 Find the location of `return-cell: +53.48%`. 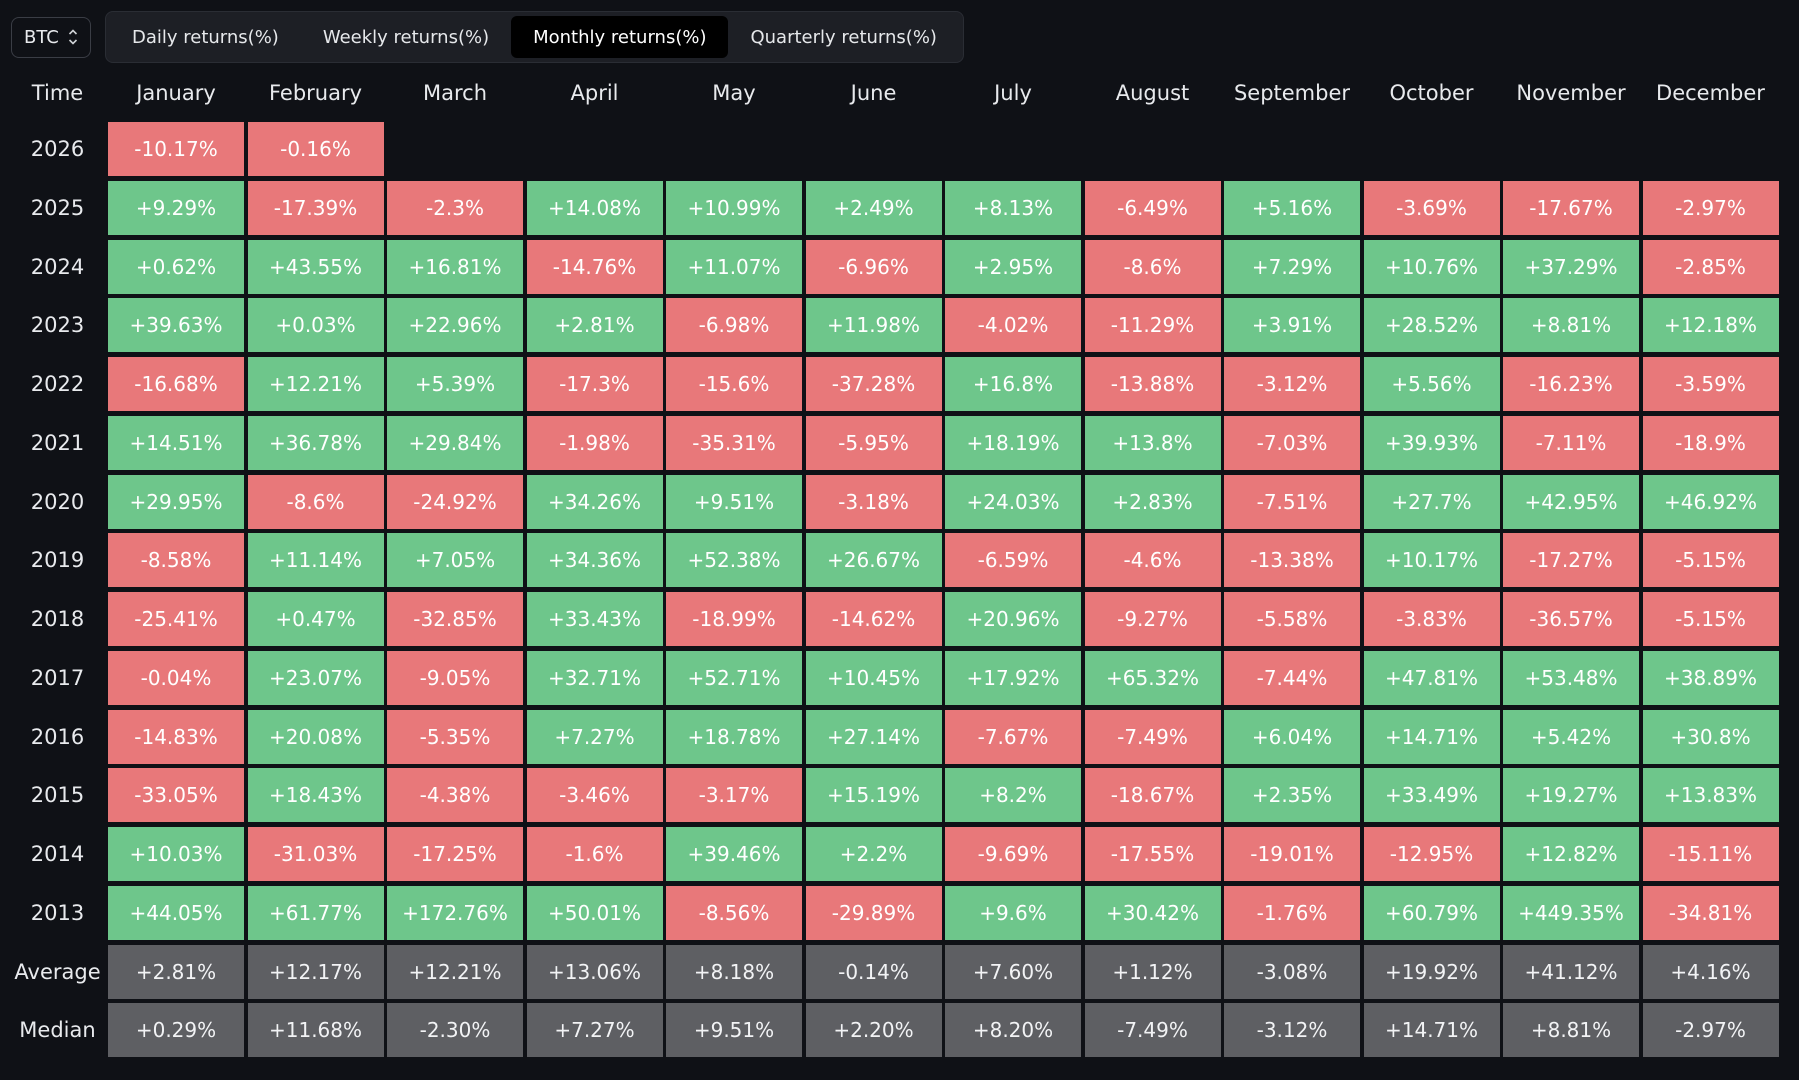

return-cell: +53.48% is located at coordinates (1571, 677).